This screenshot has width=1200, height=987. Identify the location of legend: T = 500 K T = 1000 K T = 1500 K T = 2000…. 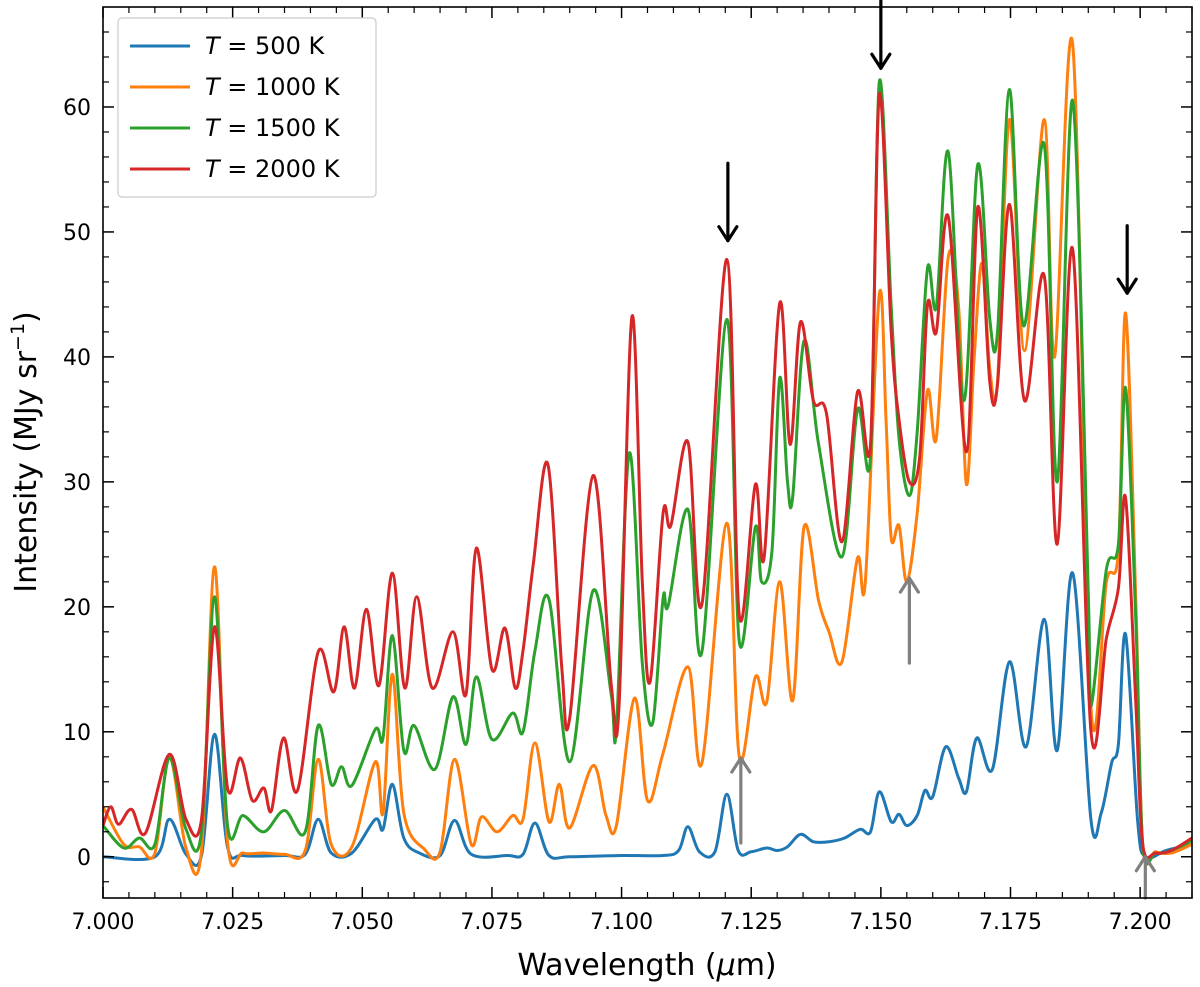
(247, 107).